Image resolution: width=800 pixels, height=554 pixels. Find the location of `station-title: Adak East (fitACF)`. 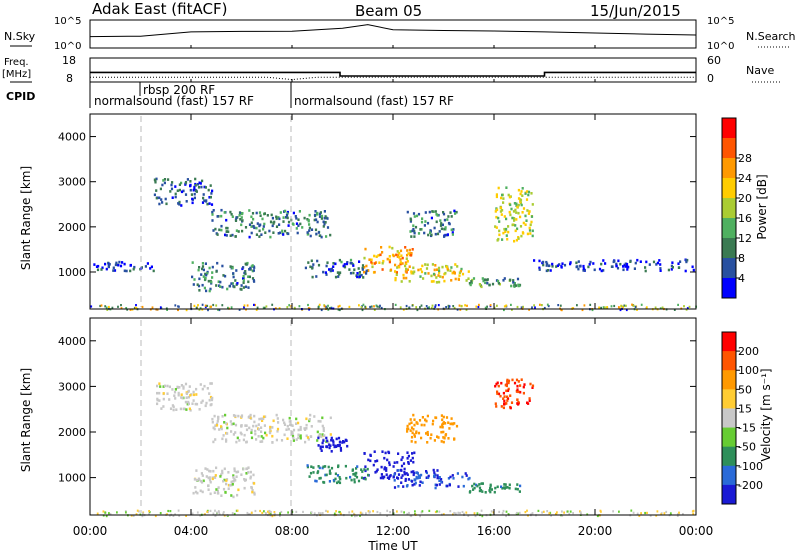

station-title: Adak East (fitACF) is located at coordinates (159, 9).